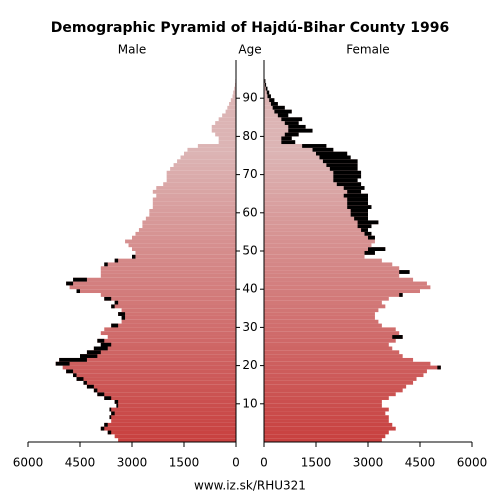 The width and height of the screenshot is (500, 500). Describe the element at coordinates (132, 463) in the screenshot. I see `x-tick-label: 3000` at that location.